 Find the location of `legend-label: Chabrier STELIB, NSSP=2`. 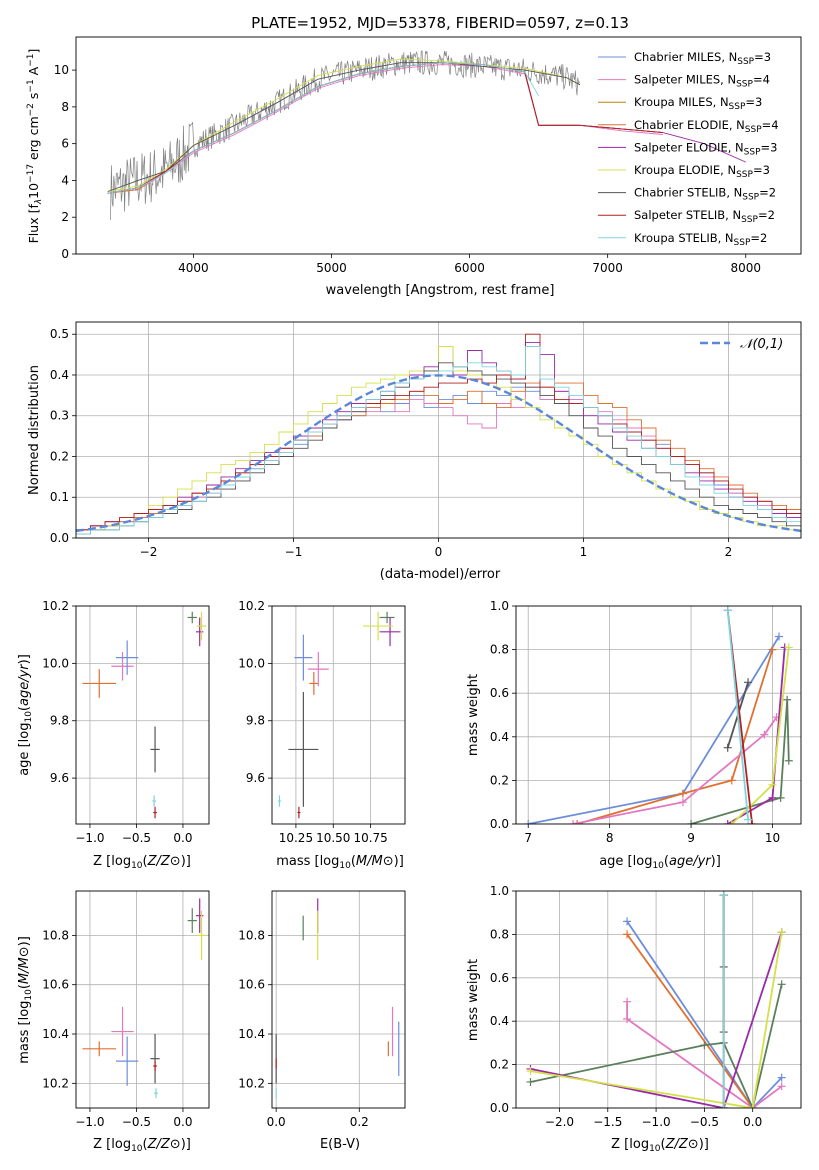

legend-label: Chabrier STELIB, NSSP=2 is located at coordinates (705, 194).